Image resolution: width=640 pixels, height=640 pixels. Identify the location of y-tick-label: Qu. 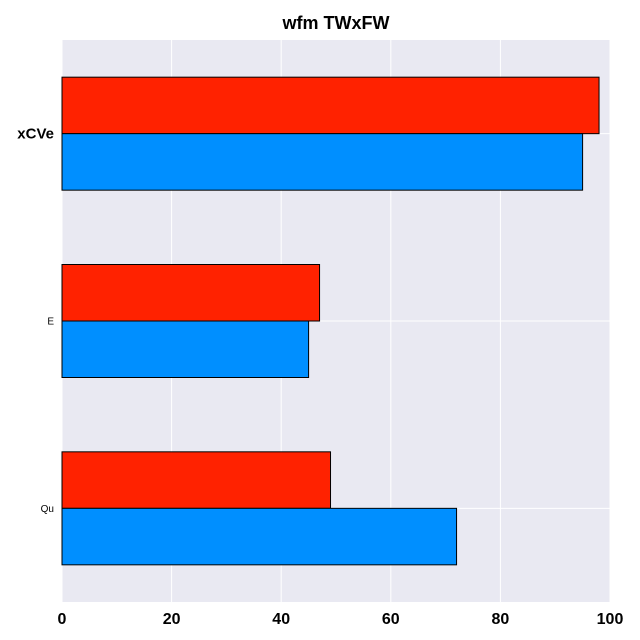
(47, 509).